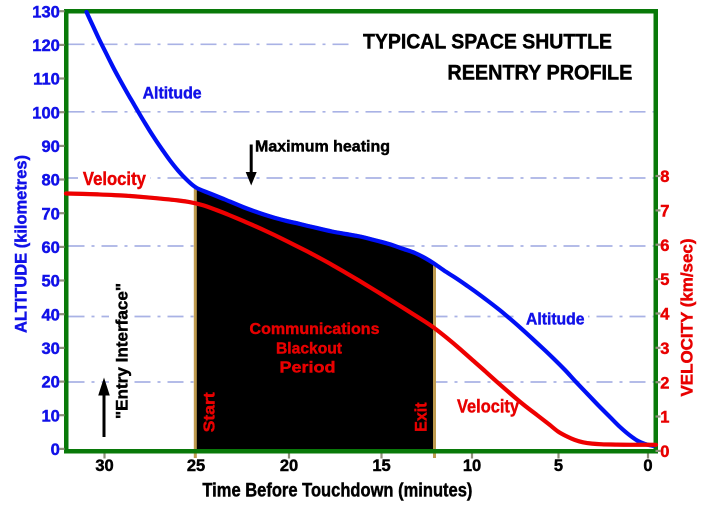 This screenshot has height=513, width=705. Describe the element at coordinates (210, 412) in the screenshot. I see `svg-text: Start` at that location.